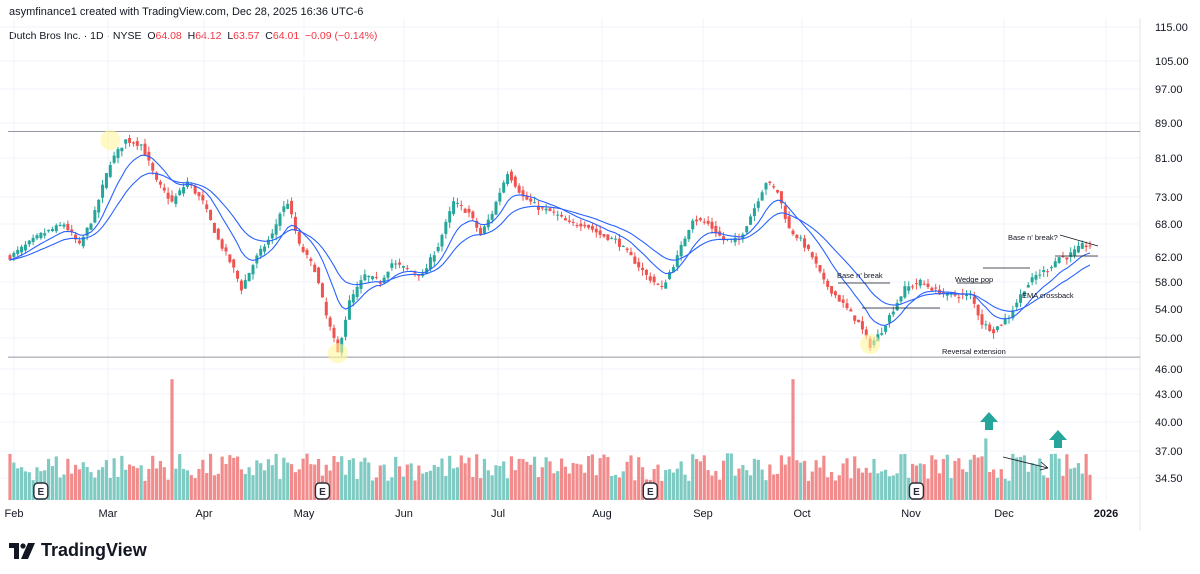  What do you see at coordinates (801, 514) in the screenshot?
I see `time-tick-label: Oct` at bounding box center [801, 514].